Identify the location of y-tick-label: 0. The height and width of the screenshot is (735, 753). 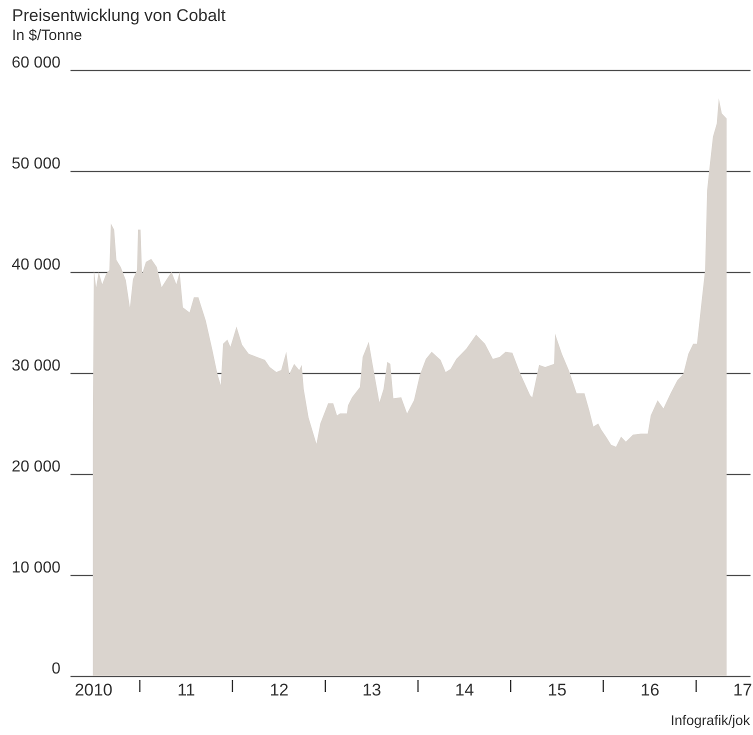
(56, 669).